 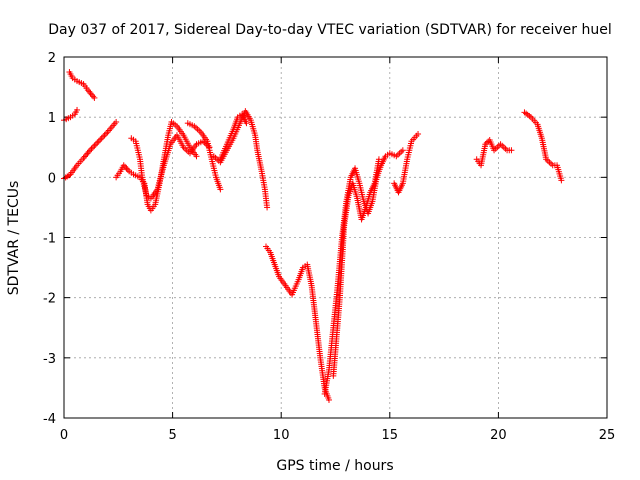 What do you see at coordinates (49, 419) in the screenshot?
I see `y-tick-label: -4` at bounding box center [49, 419].